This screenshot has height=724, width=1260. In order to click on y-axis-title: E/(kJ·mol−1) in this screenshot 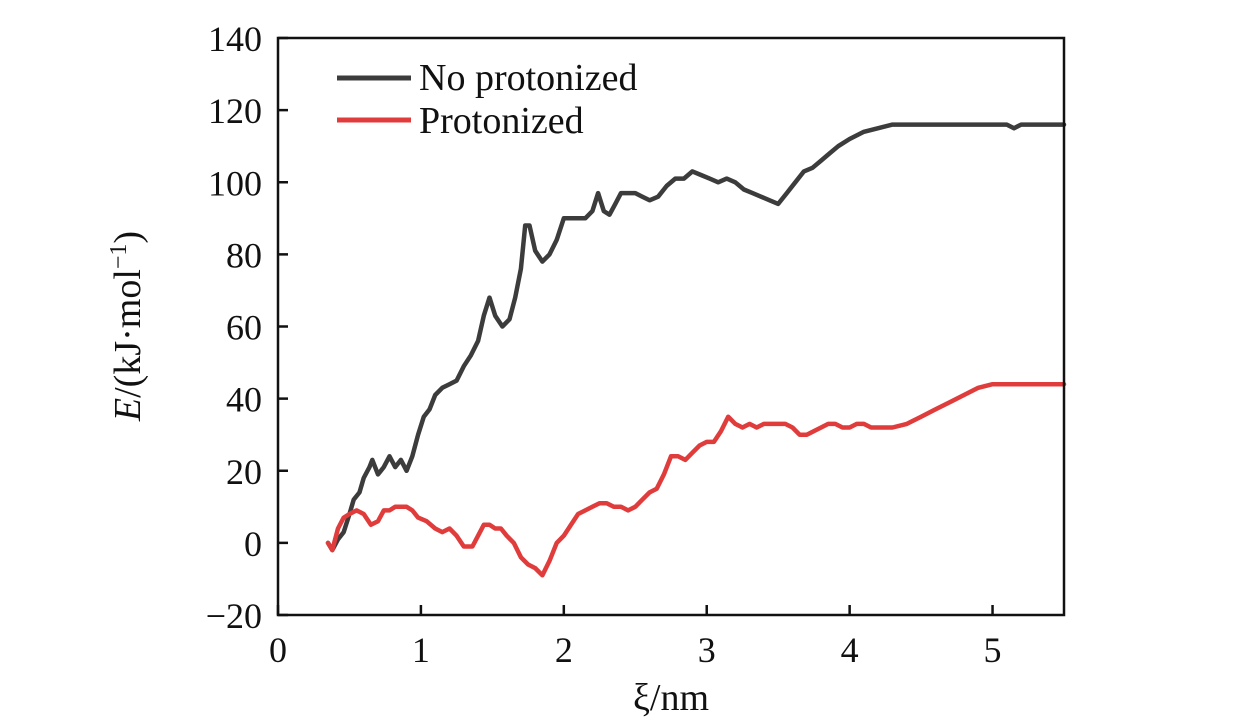, I will do `click(127, 326)`.